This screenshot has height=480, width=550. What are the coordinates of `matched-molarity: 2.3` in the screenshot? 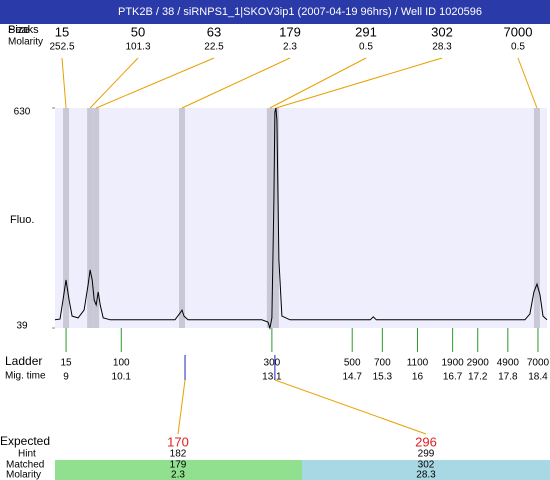 It's located at (178, 475).